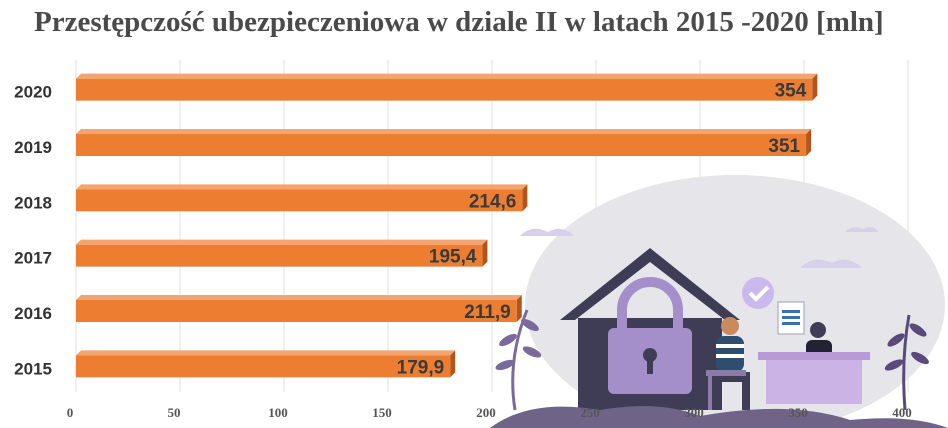  I want to click on x-axis-ticks: 0 50 100 150 200 250 300 350 400, so click(489, 412).